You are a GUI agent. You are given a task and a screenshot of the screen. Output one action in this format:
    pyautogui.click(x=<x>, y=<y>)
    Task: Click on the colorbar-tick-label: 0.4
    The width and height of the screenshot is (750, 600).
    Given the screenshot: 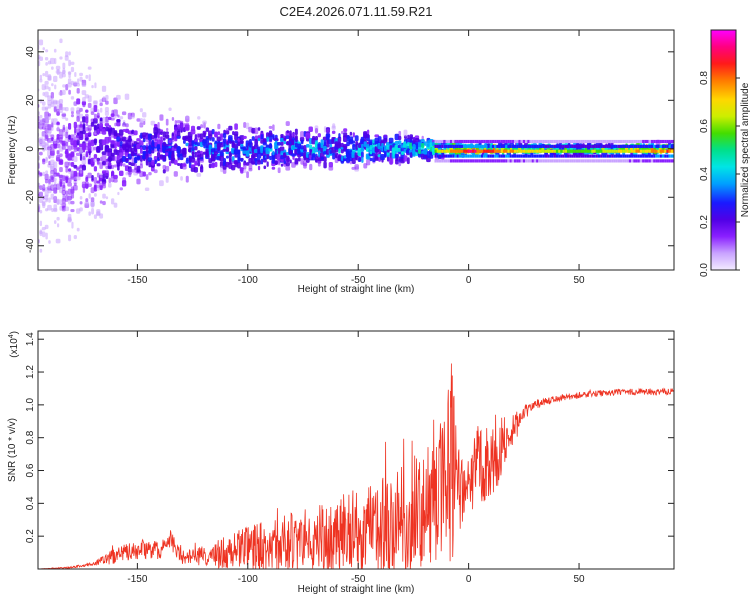 What is the action you would take?
    pyautogui.click(x=704, y=174)
    